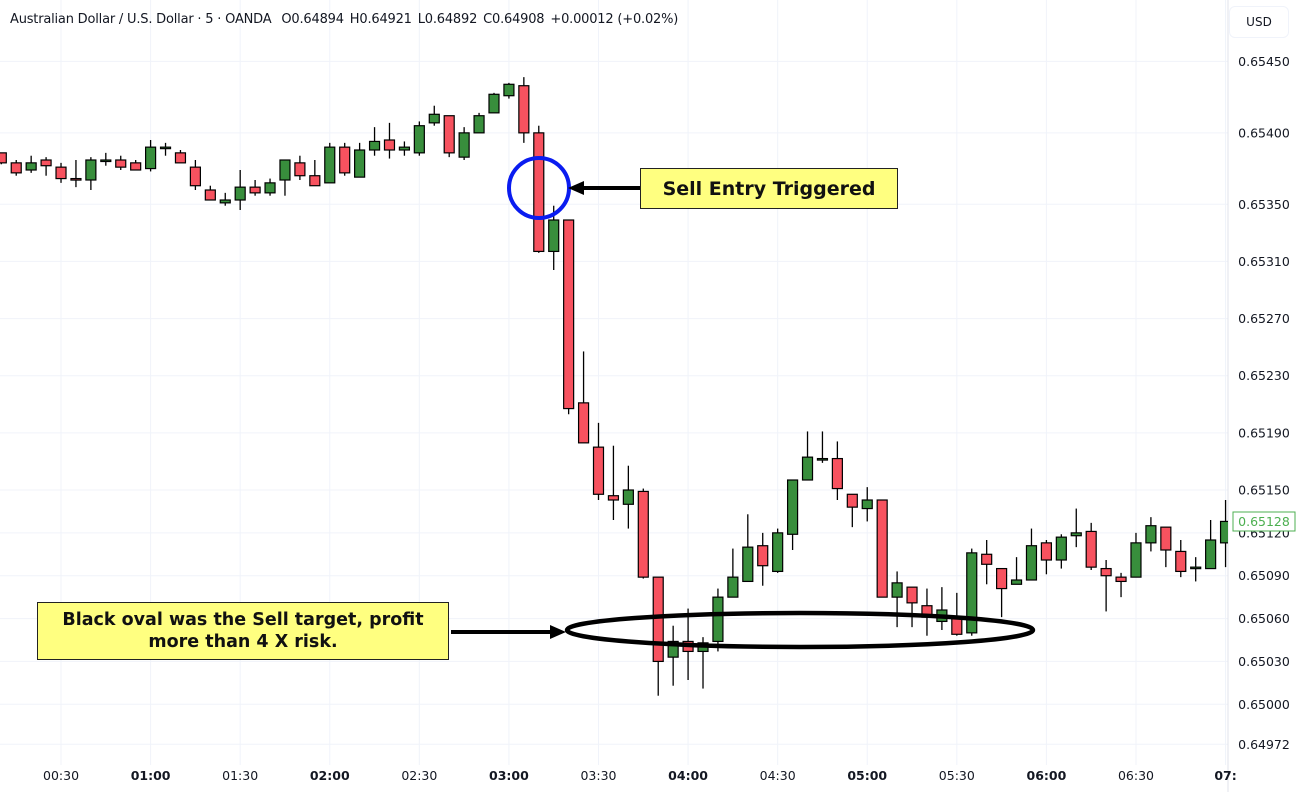  Describe the element at coordinates (778, 775) in the screenshot. I see `time-tick-label: 04:30` at that location.